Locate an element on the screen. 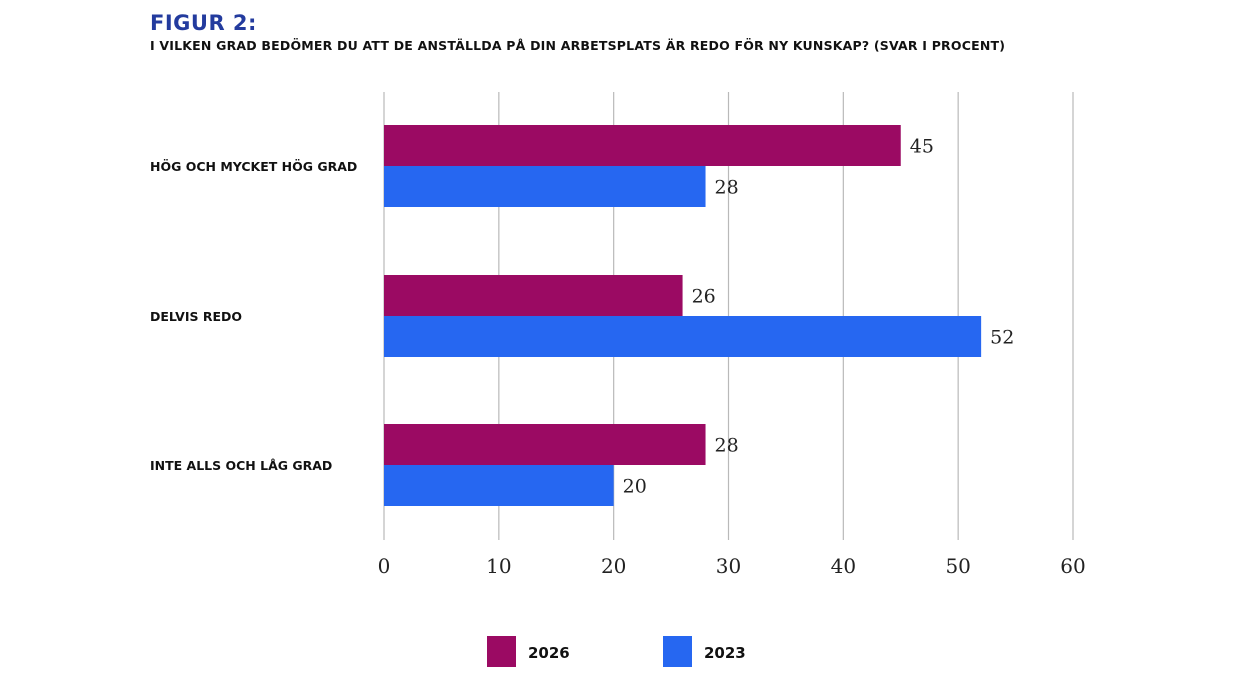 The height and width of the screenshot is (690, 1237). x-tick-label: 10 is located at coordinates (498, 566).